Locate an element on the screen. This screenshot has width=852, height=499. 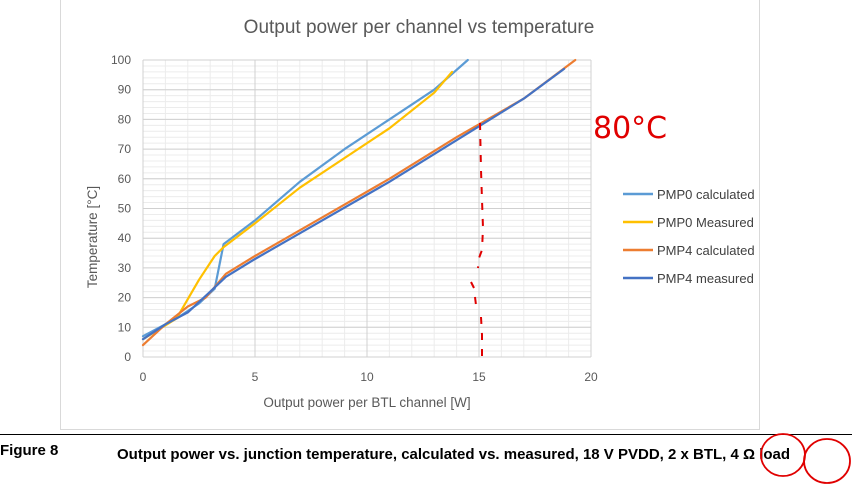
y-tick-label: 0 is located at coordinates (127, 357).